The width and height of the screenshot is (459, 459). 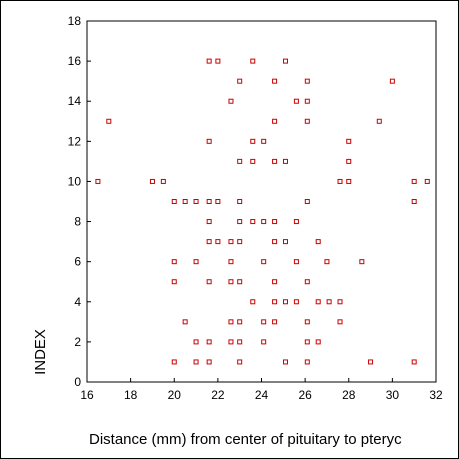 What do you see at coordinates (79, 201) in the screenshot?
I see `y-axis: 0 2 4 6 8 10 12 14 16 18` at bounding box center [79, 201].